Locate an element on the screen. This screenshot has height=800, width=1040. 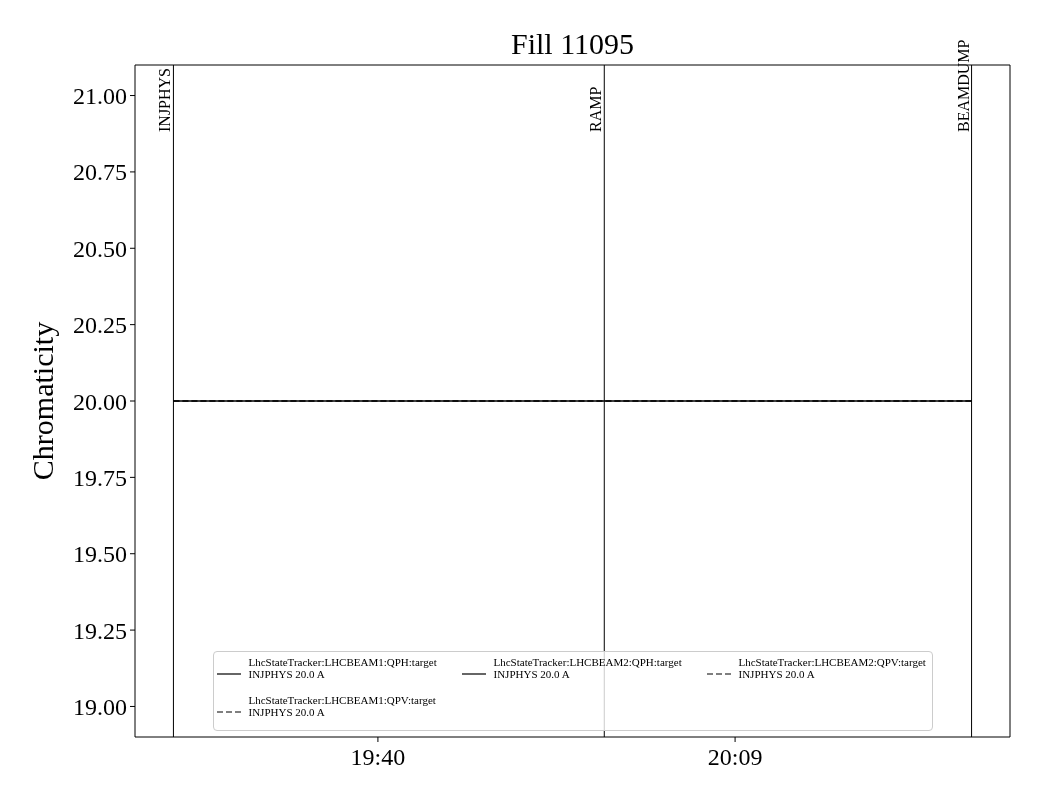
y-tick-label: 19.75 is located at coordinates (100, 477).